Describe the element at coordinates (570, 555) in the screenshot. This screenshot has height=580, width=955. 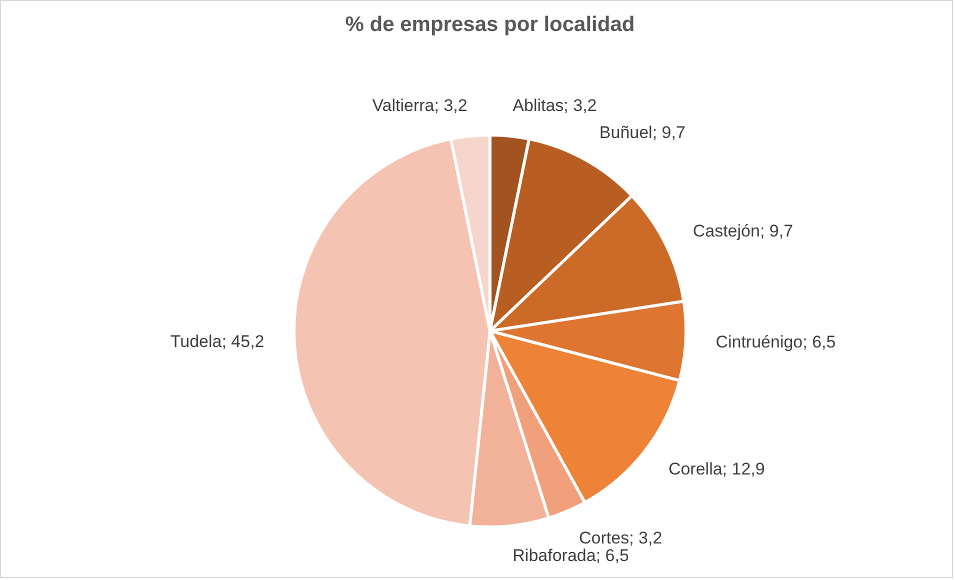
I see `slice-label: Ribaforada; 6,5` at that location.